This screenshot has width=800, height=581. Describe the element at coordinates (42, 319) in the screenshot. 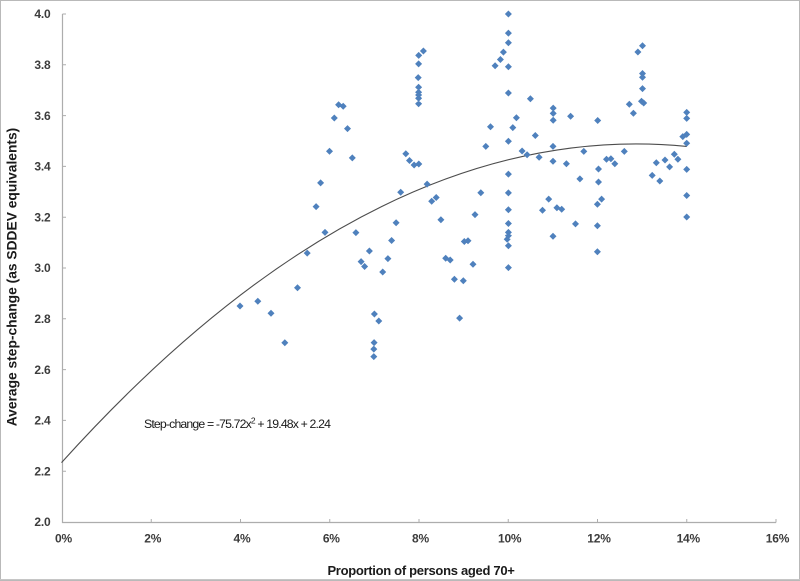

I see `svg-text: 2.8` at that location.